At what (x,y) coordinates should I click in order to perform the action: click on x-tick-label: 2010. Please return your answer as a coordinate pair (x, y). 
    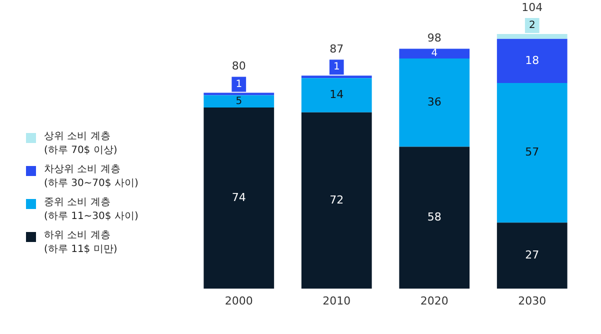
    Looking at the image, I should click on (336, 301).